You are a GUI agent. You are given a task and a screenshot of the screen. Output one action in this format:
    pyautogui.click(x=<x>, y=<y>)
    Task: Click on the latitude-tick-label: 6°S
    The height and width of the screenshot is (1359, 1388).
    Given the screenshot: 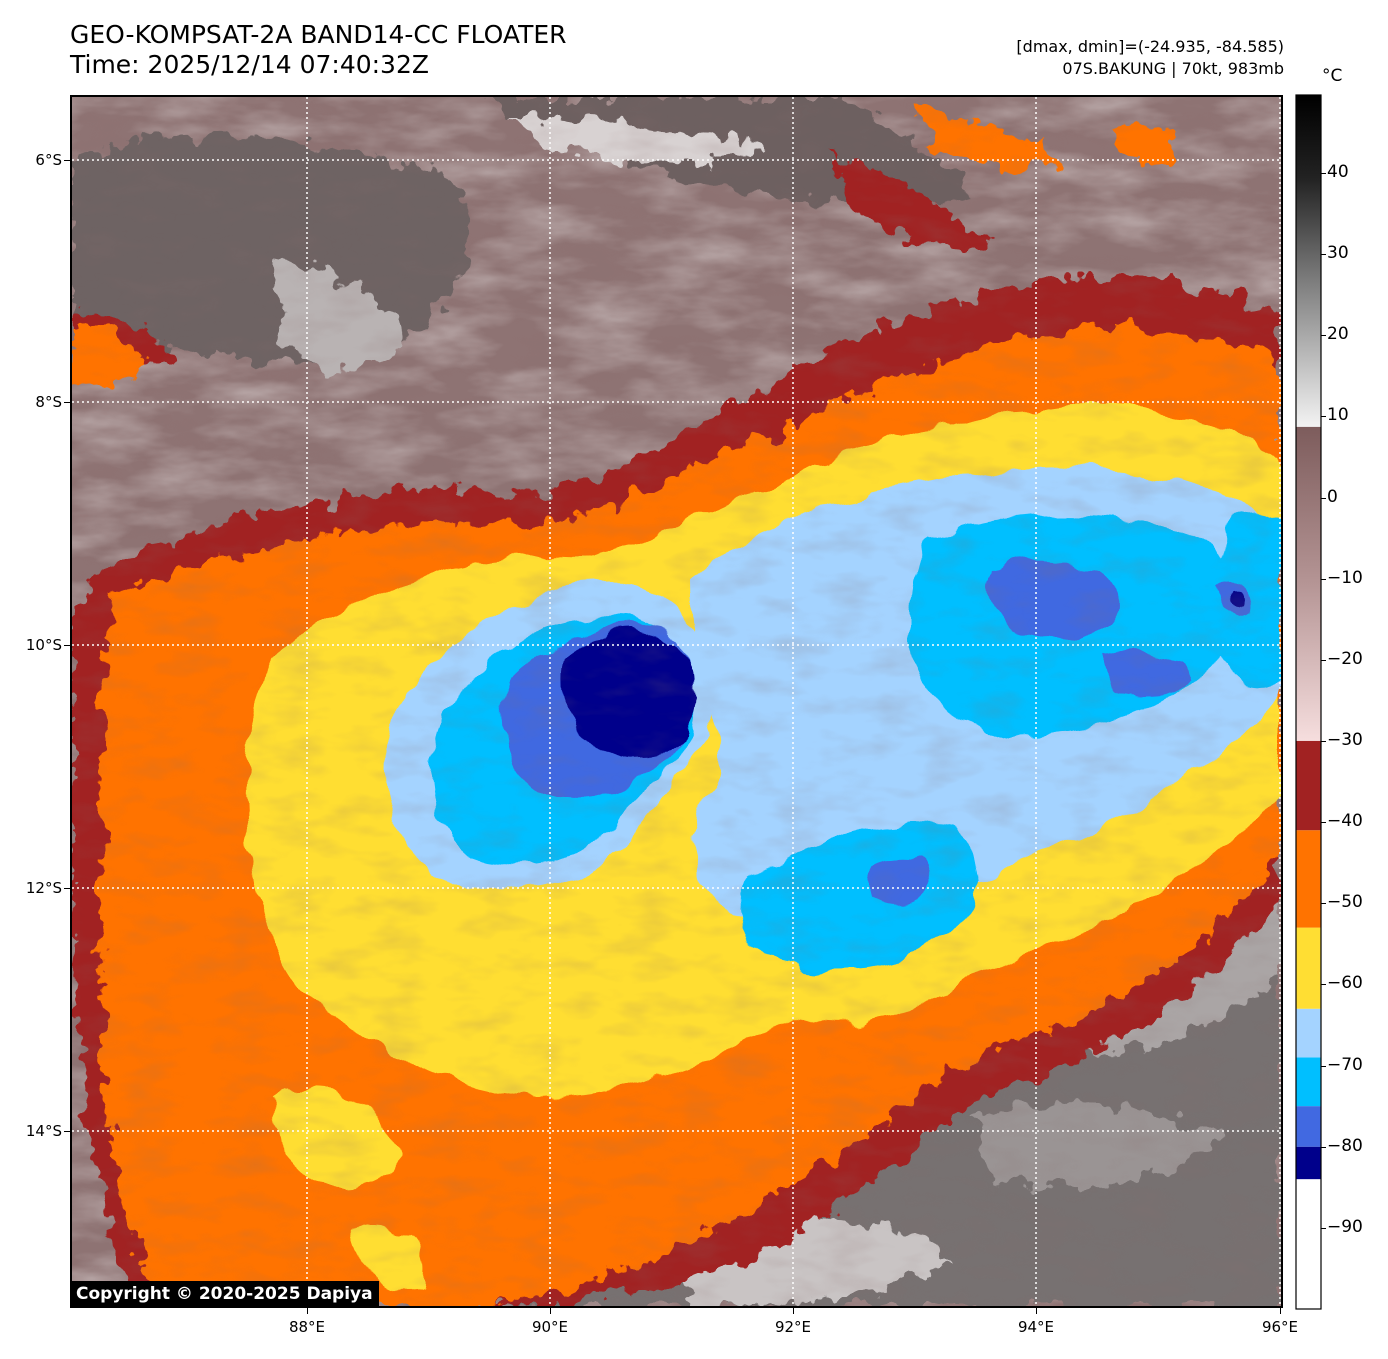 What is the action you would take?
    pyautogui.click(x=48, y=160)
    